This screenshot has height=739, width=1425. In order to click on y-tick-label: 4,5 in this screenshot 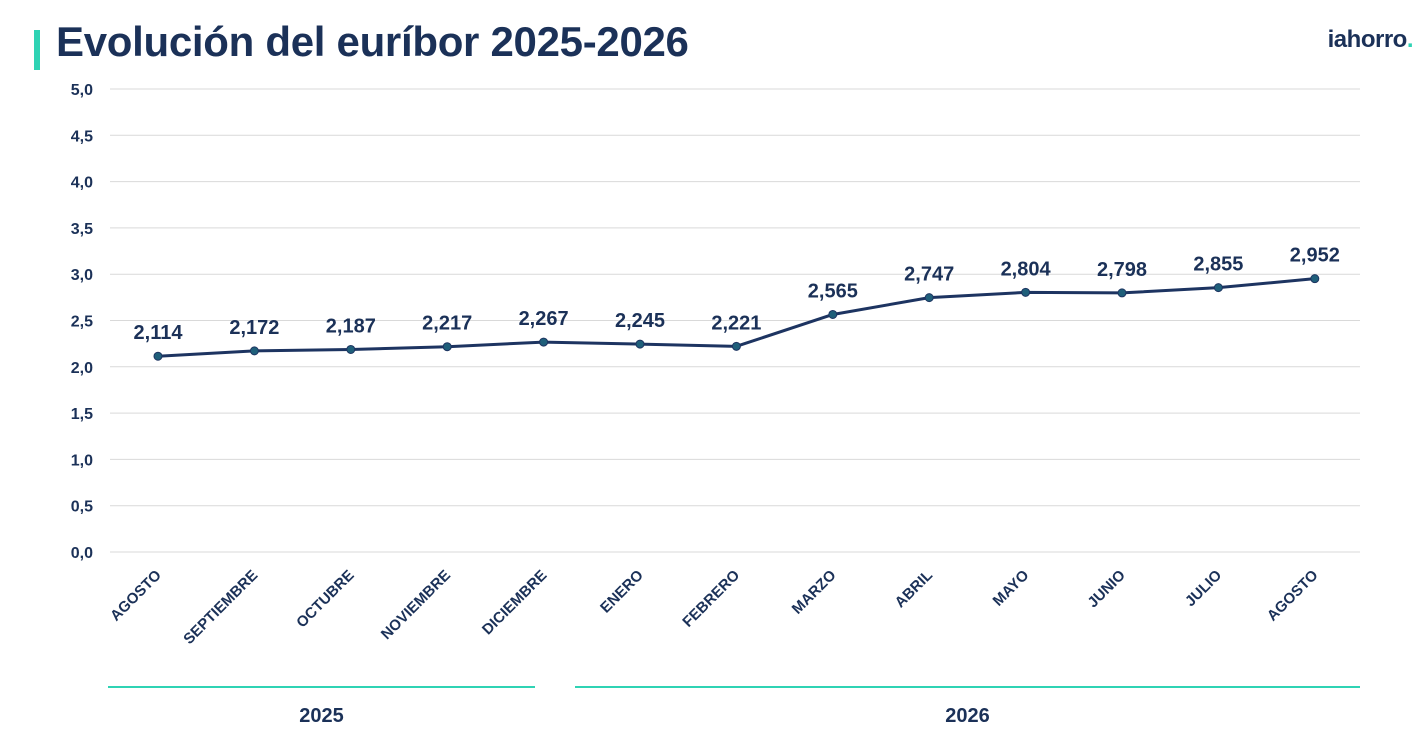, I will do `click(82, 136)`.